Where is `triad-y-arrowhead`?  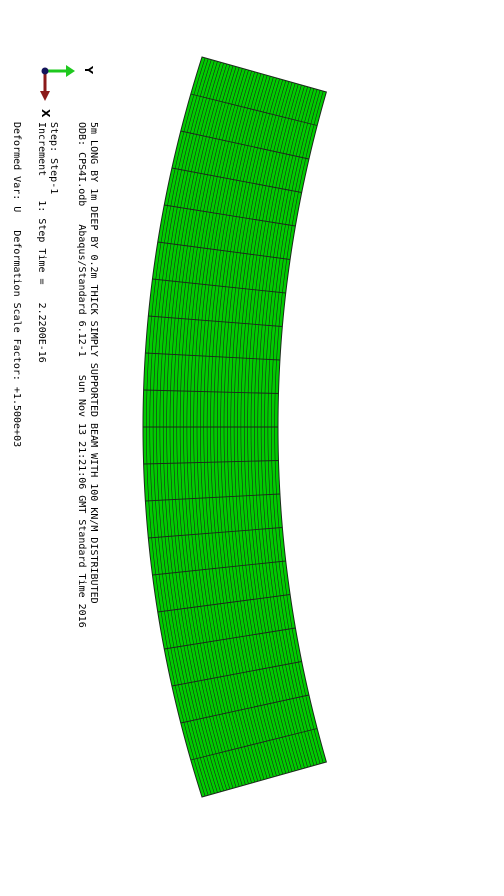
triad-y-arrowhead is located at coordinates (70, 71).